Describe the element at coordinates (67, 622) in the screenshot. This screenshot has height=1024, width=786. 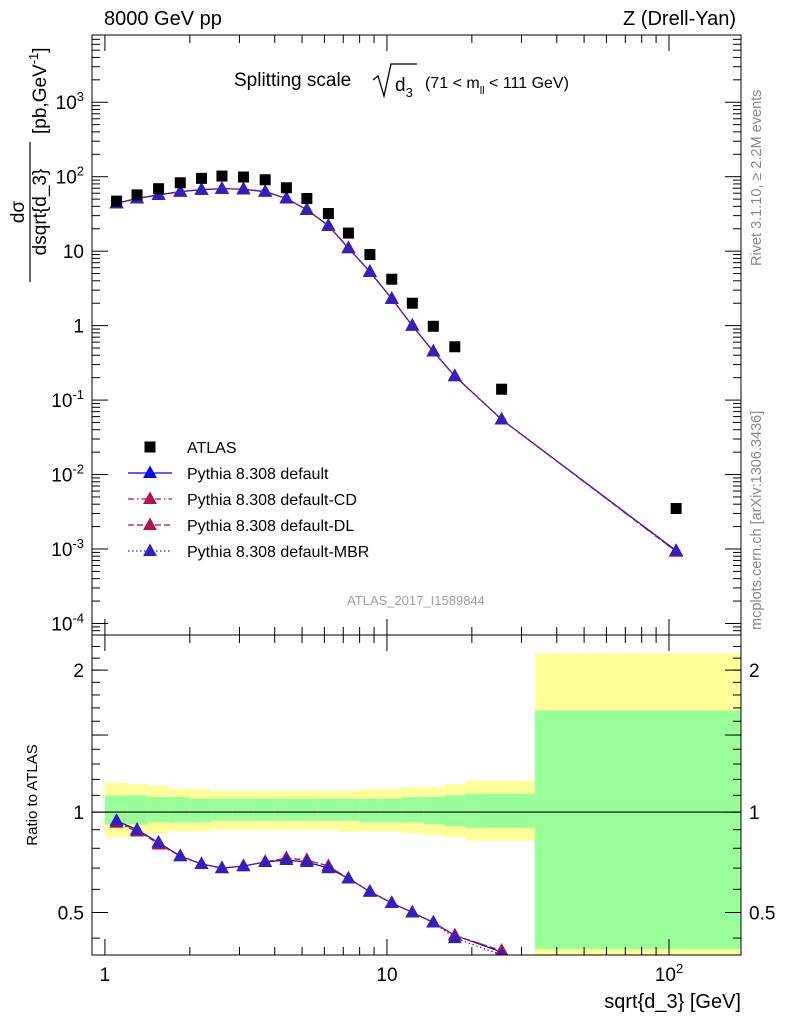
I see `y-tick-label: 10⁻⁴` at that location.